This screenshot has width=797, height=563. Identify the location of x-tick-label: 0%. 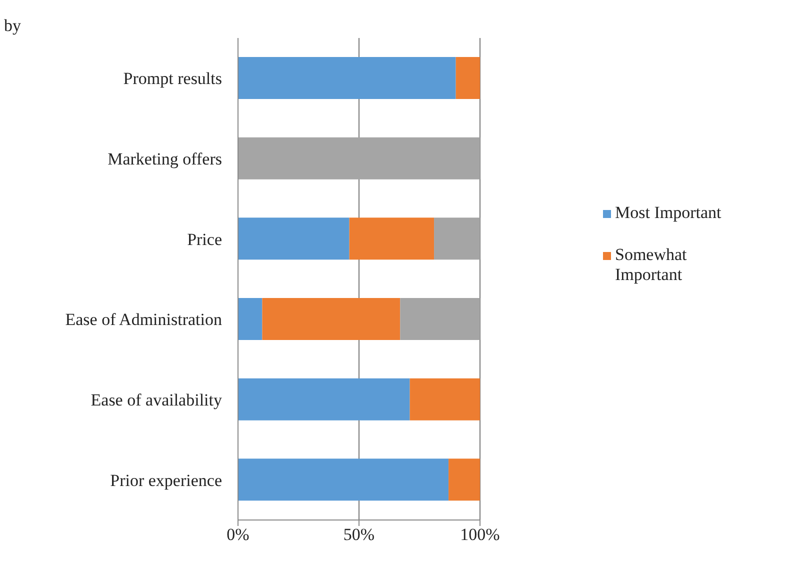
(238, 534).